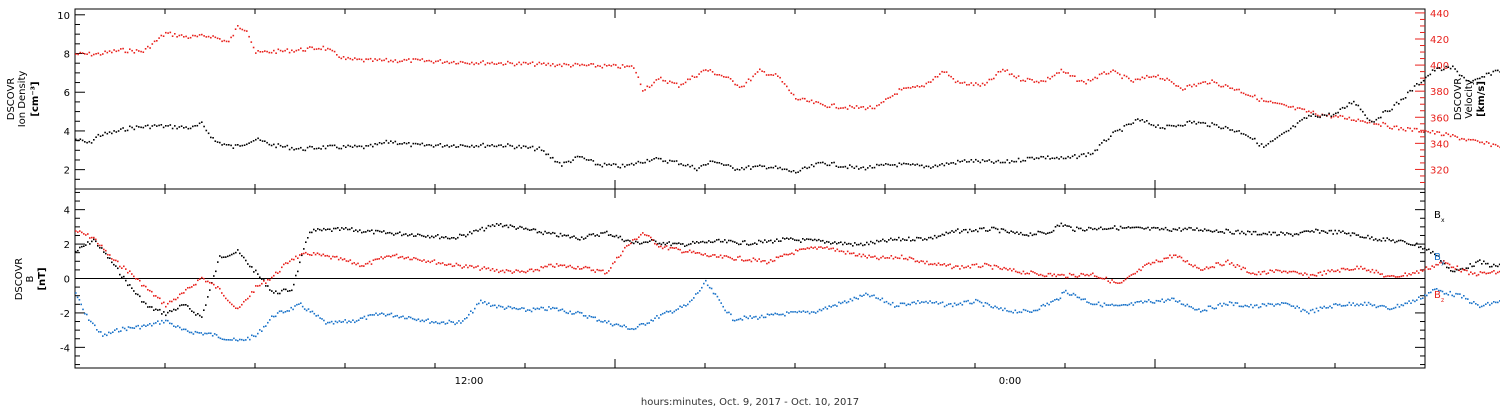 This screenshot has height=414, width=1500. Describe the element at coordinates (1439, 92) in the screenshot. I see `velocity-tick-label: 380` at that location.